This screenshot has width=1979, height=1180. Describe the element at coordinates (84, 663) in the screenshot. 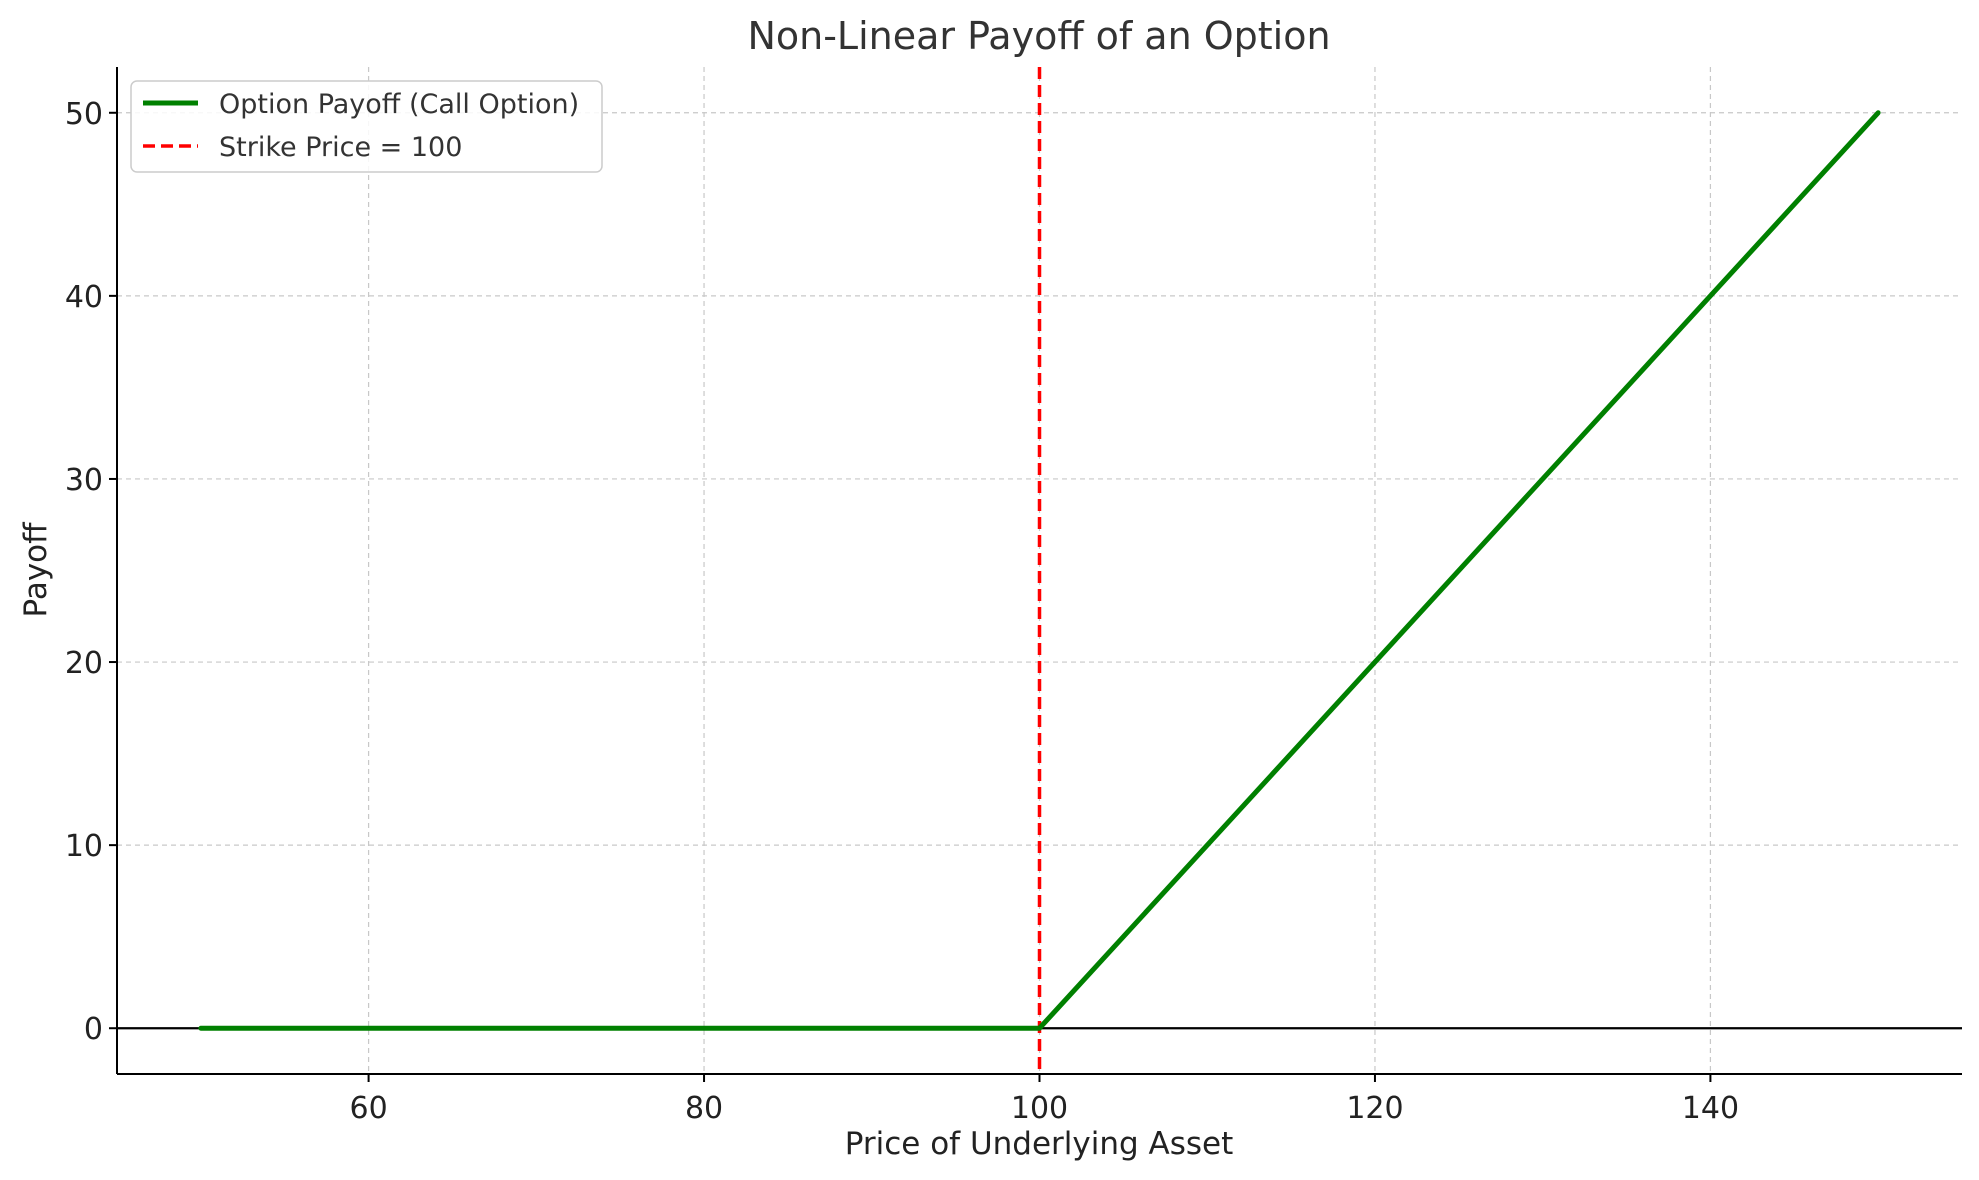

I see `y-tick-label-20: 20` at that location.